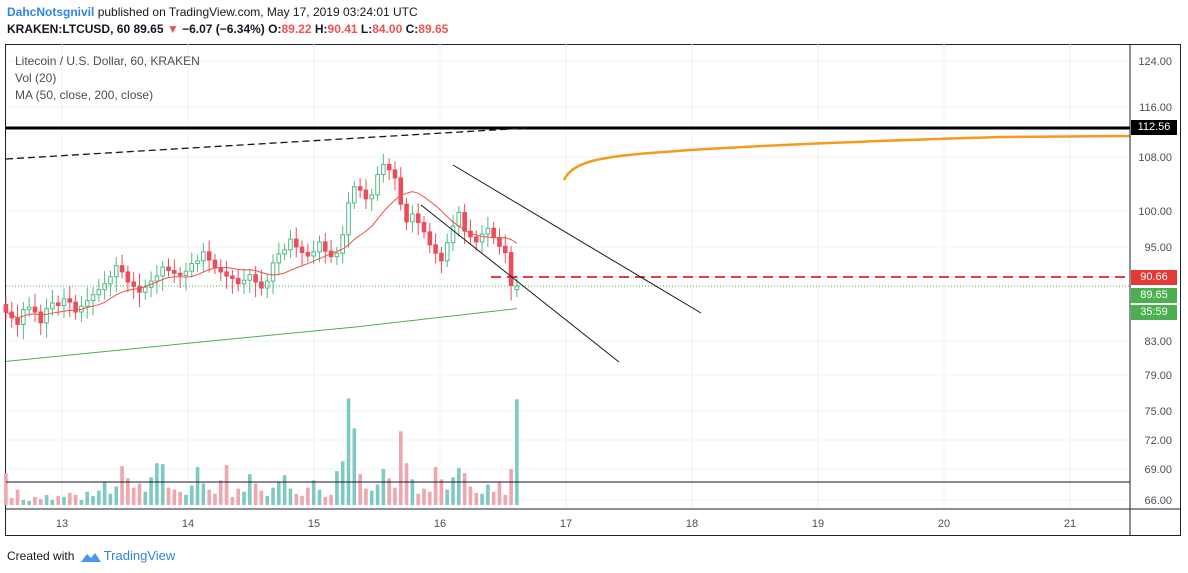 The width and height of the screenshot is (1188, 573). I want to click on last-price: 89.65, so click(148, 29).